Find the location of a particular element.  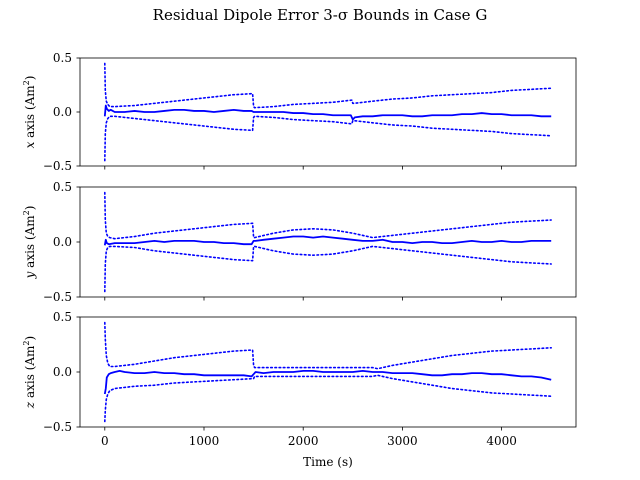

series-y-estimate-error is located at coordinates (327, 240).